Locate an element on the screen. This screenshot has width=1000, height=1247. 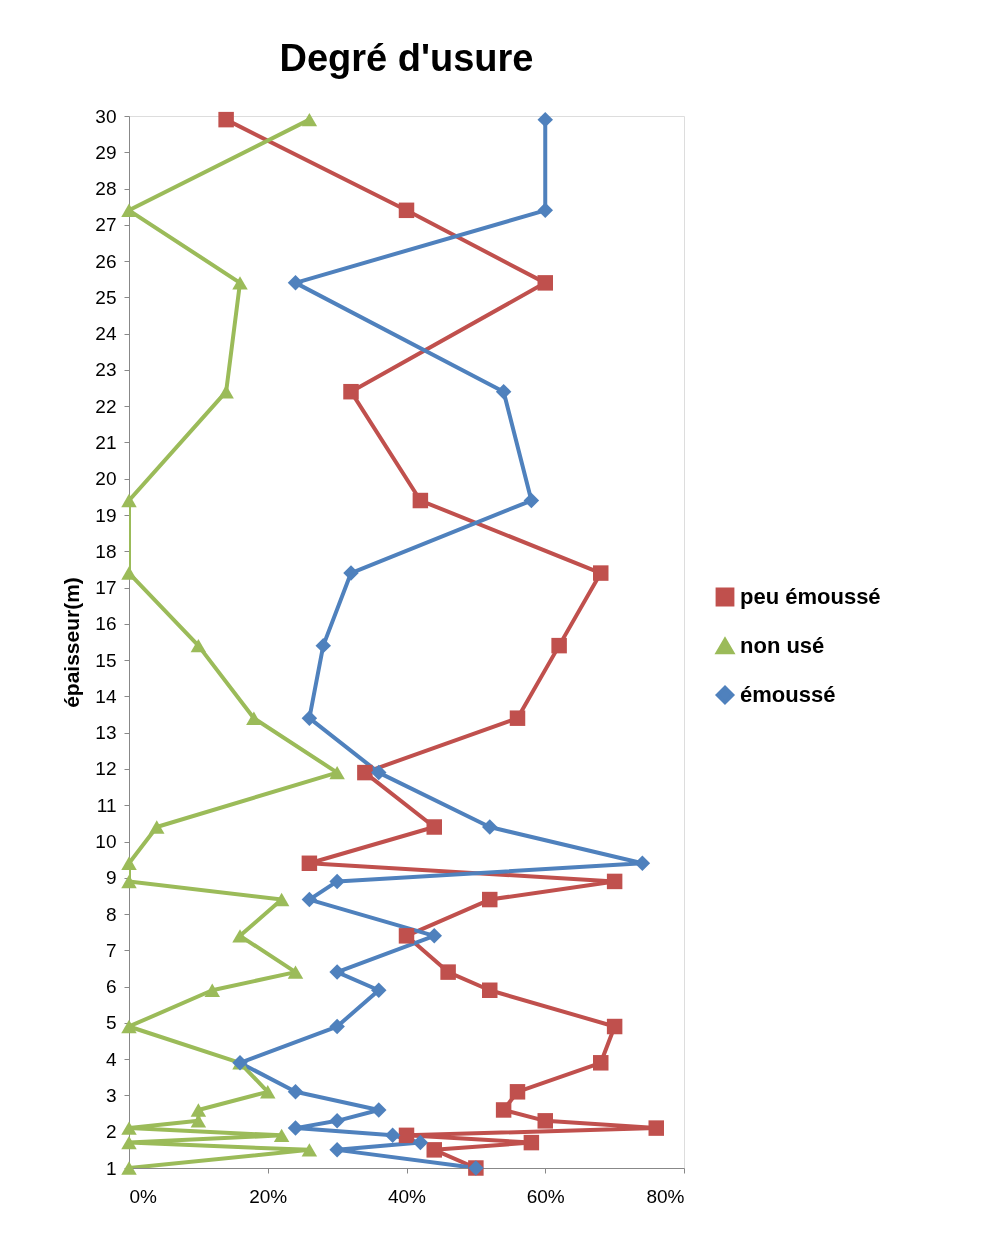
legend-label: non usé is located at coordinates (782, 645).